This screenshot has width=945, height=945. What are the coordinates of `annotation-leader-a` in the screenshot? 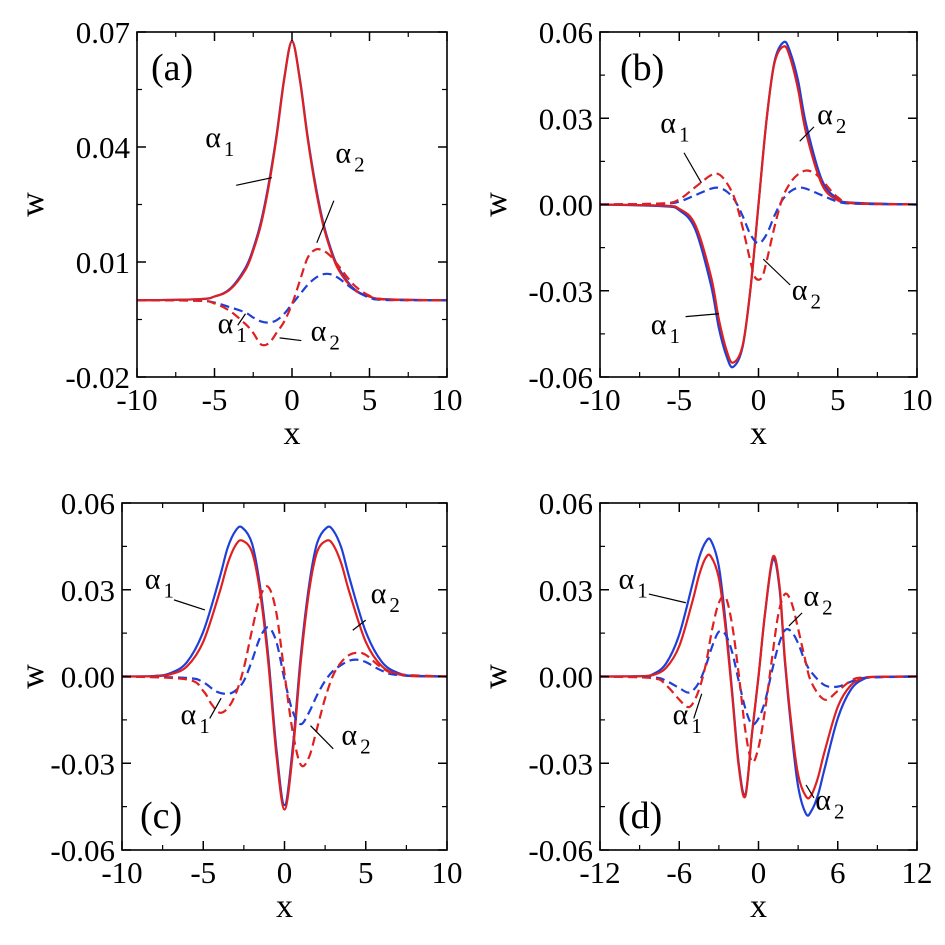 It's located at (290, 339).